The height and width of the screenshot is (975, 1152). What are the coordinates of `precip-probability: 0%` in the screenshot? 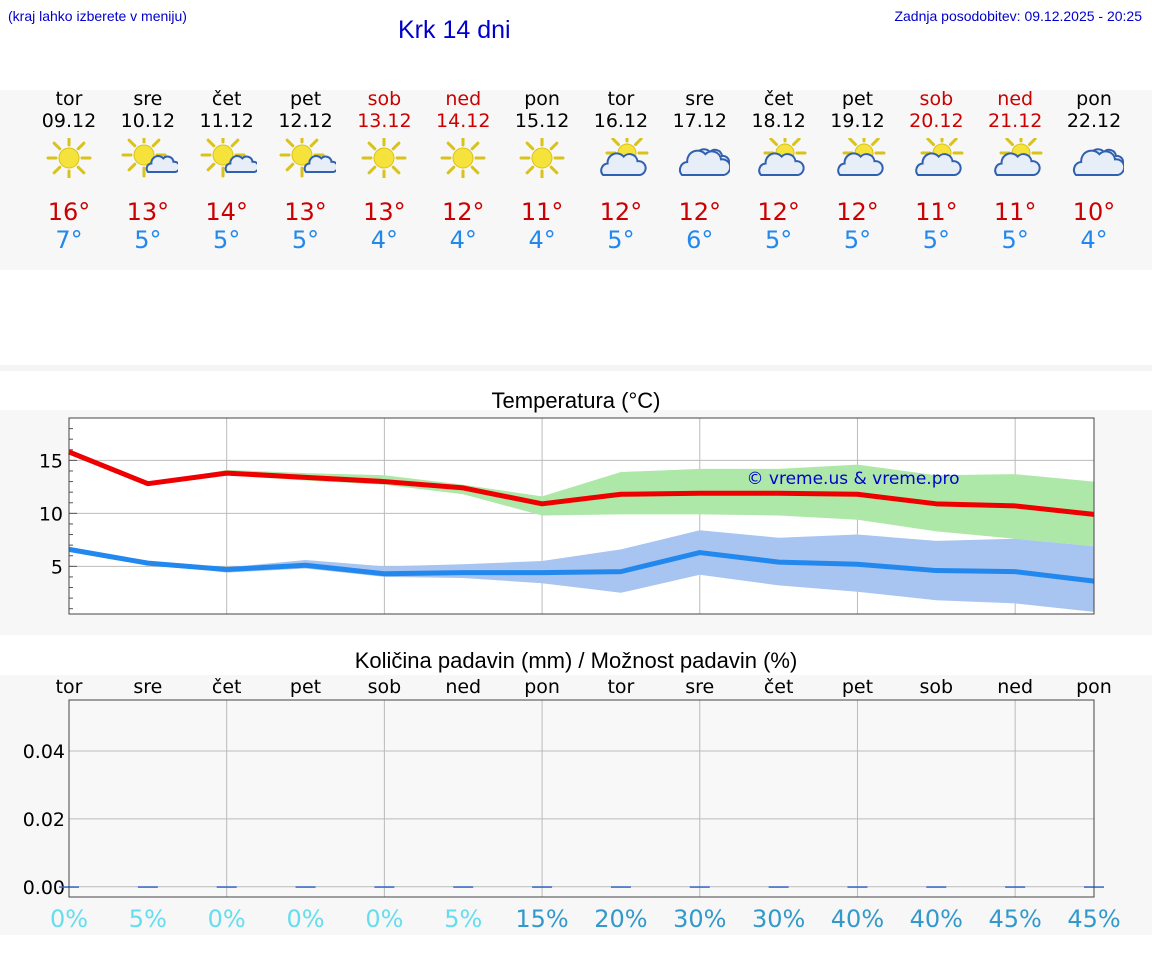 It's located at (227, 919).